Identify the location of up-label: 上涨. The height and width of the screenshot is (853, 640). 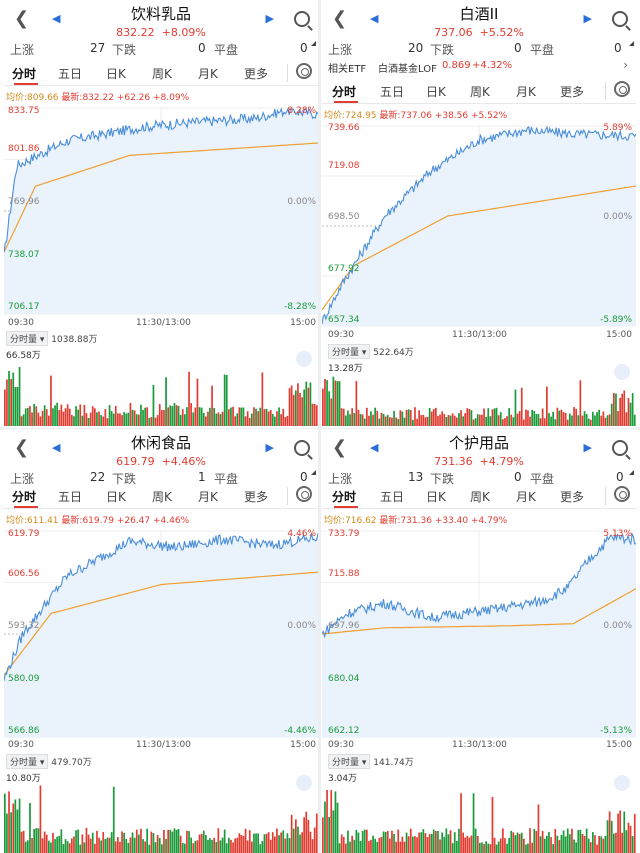
(22, 50).